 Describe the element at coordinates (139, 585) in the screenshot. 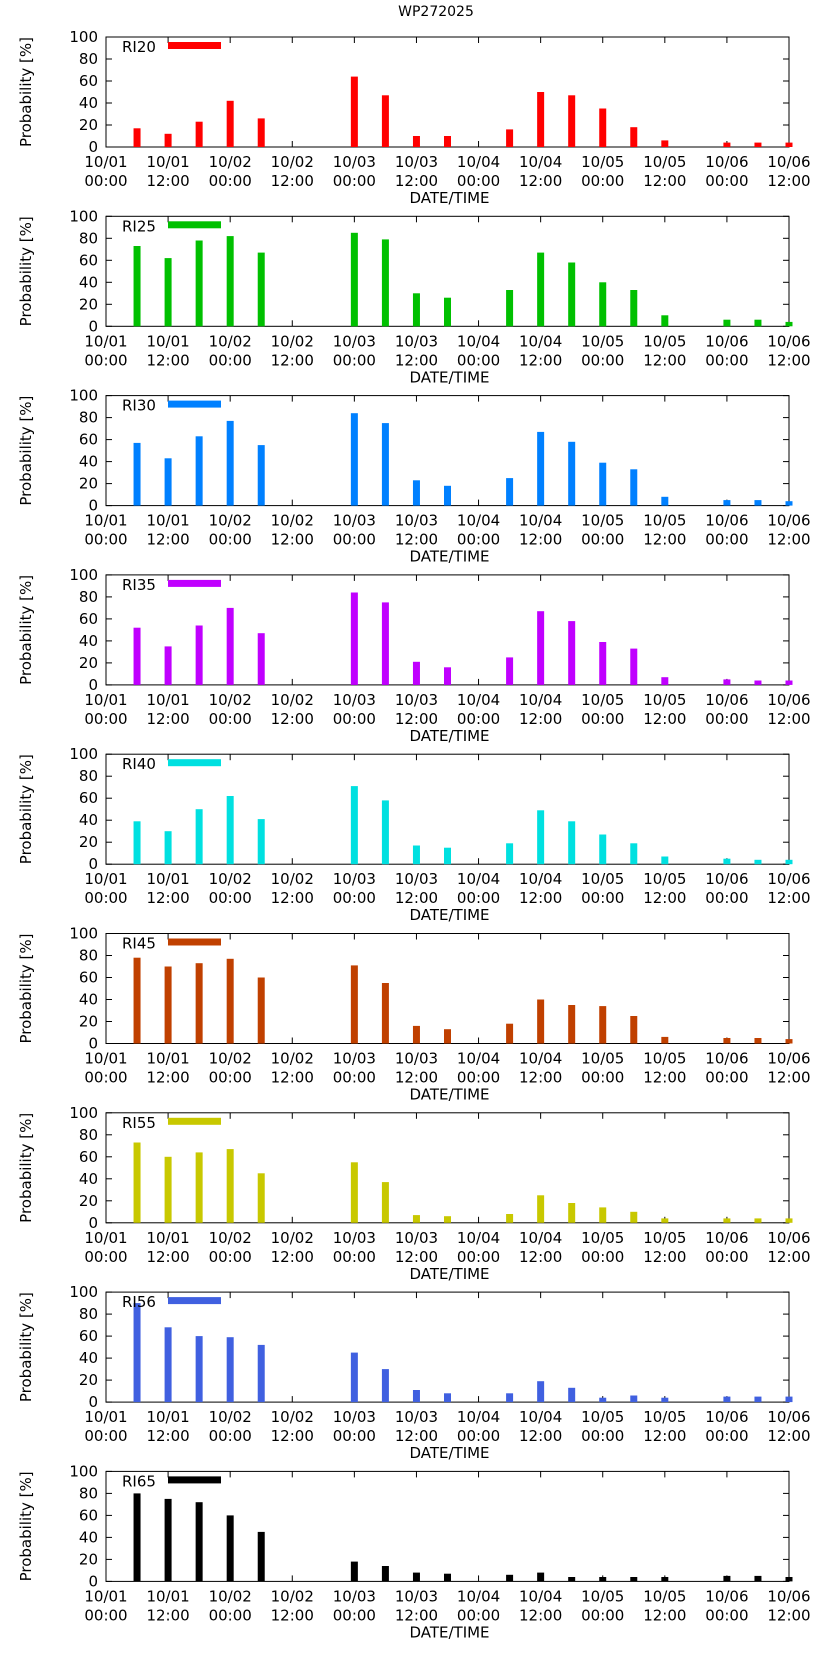

I see `legend-label: RI35` at that location.